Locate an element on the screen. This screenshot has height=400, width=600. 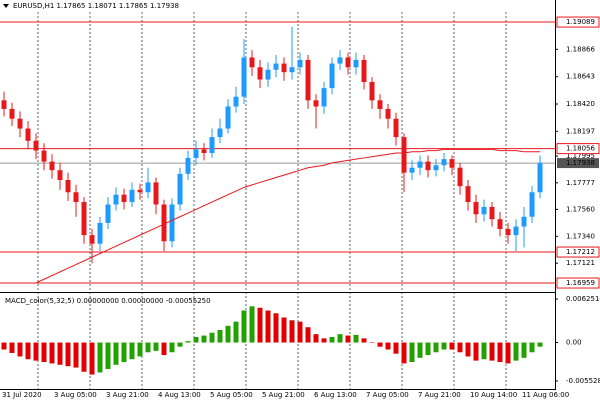
y-tick-label: 1.17560 is located at coordinates (580, 209).